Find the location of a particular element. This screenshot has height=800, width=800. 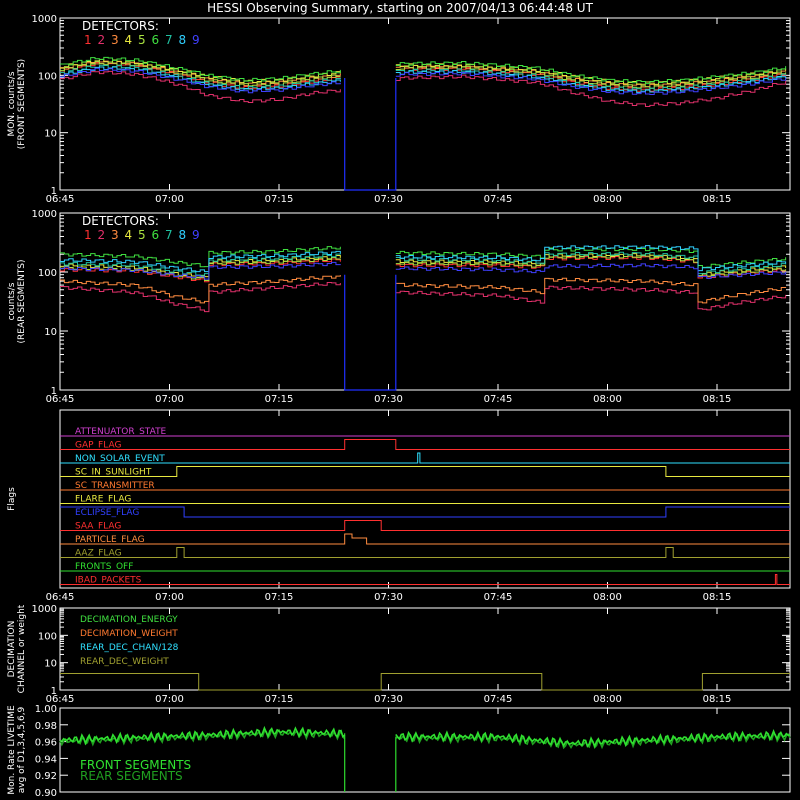

front-series-5-seg0 is located at coordinates (200, 74).